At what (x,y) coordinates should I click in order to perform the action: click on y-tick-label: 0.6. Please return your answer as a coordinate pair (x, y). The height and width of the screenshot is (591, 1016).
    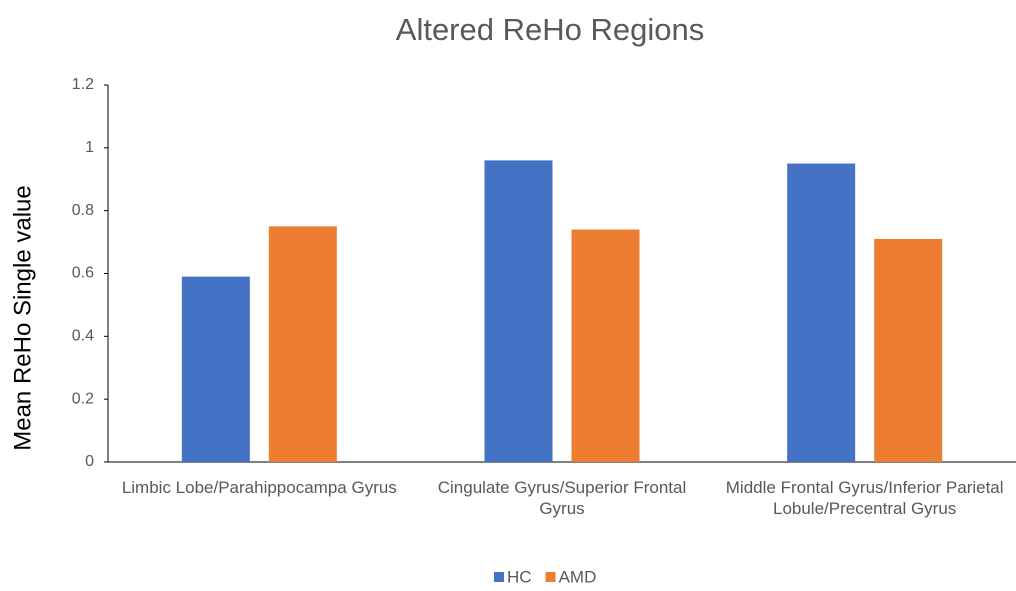
    Looking at the image, I should click on (83, 273).